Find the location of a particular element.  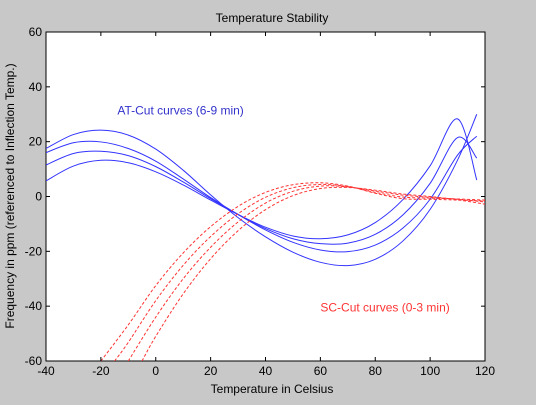

x-tick-label: 20 is located at coordinates (211, 371).